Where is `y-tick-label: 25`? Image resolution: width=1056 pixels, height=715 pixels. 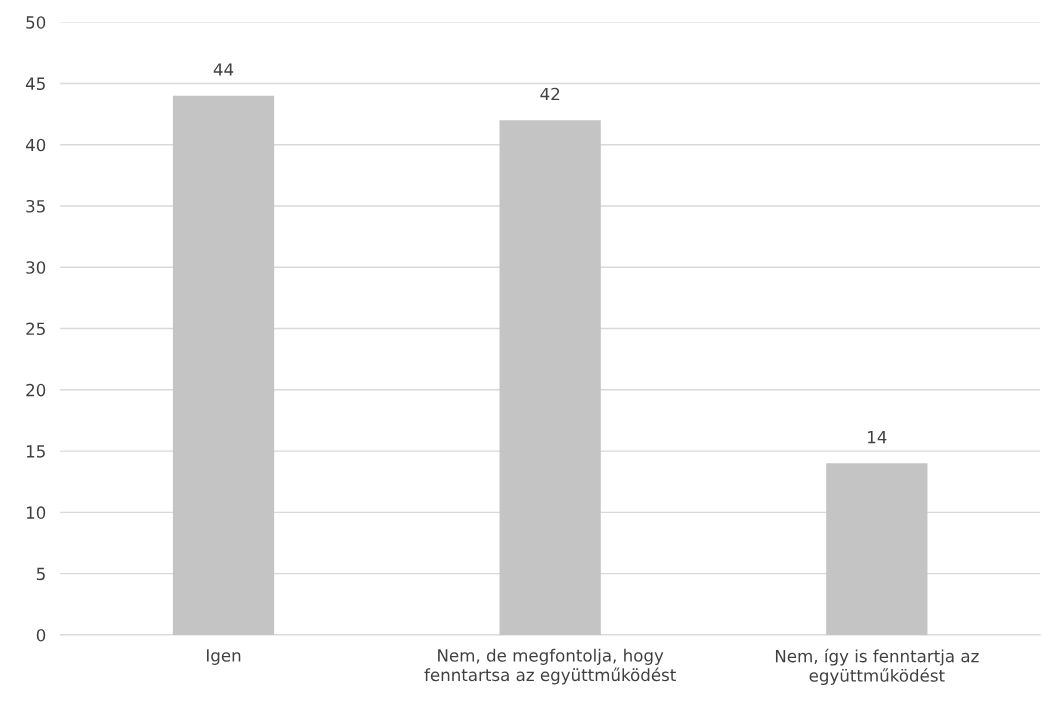
y-tick-label: 25 is located at coordinates (35, 329).